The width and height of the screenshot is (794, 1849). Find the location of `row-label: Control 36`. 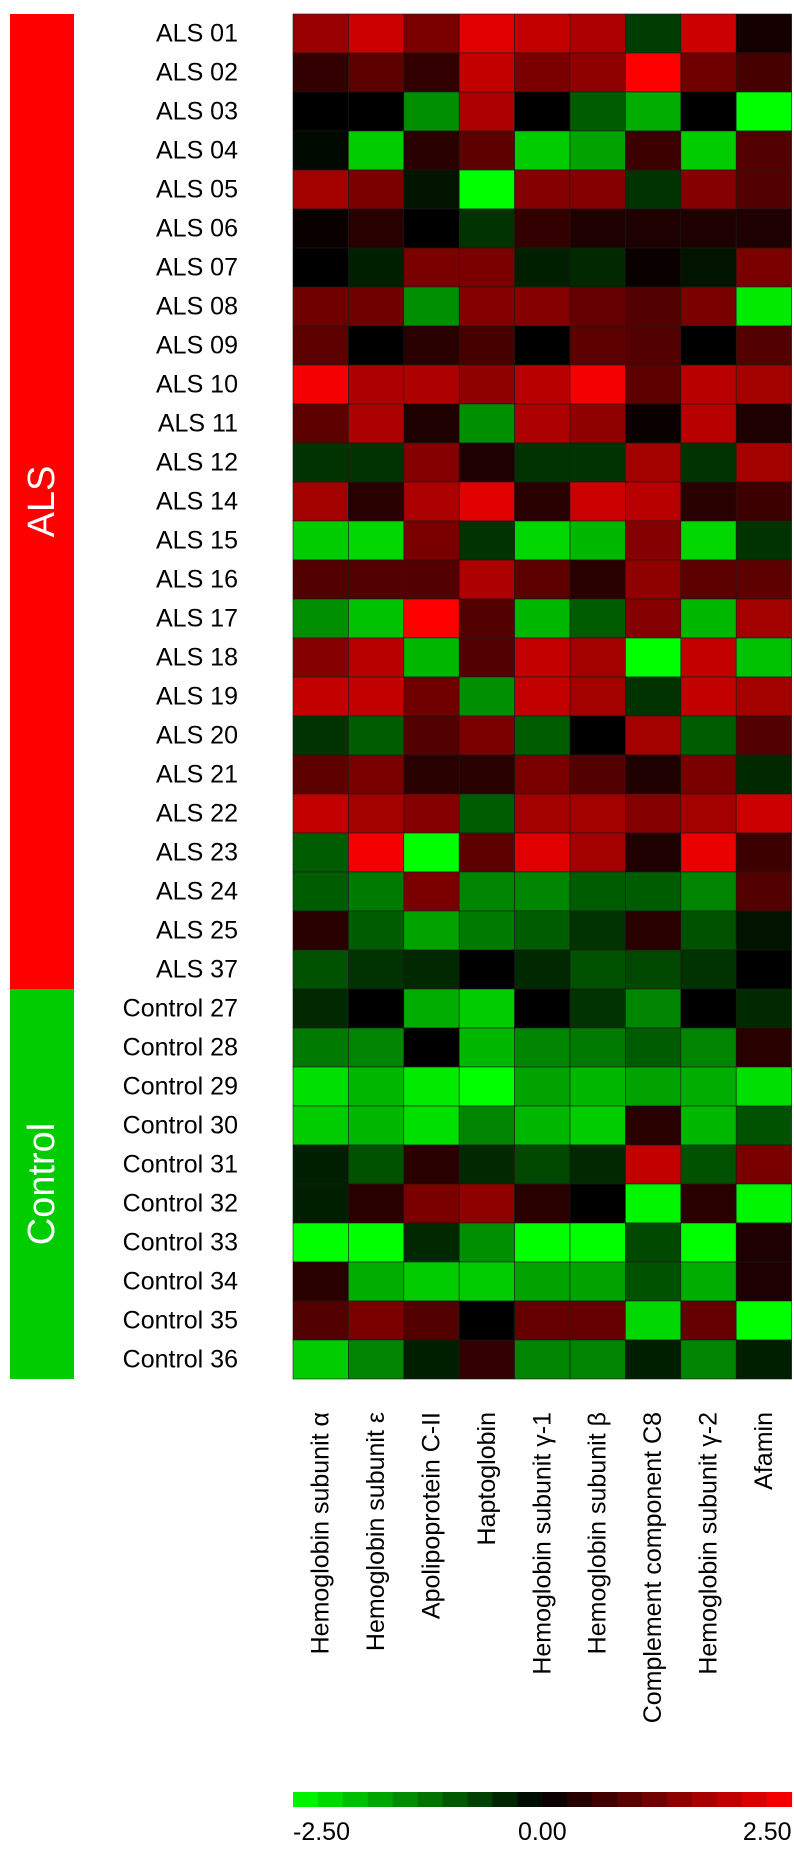

row-label: Control 36 is located at coordinates (180, 1360).